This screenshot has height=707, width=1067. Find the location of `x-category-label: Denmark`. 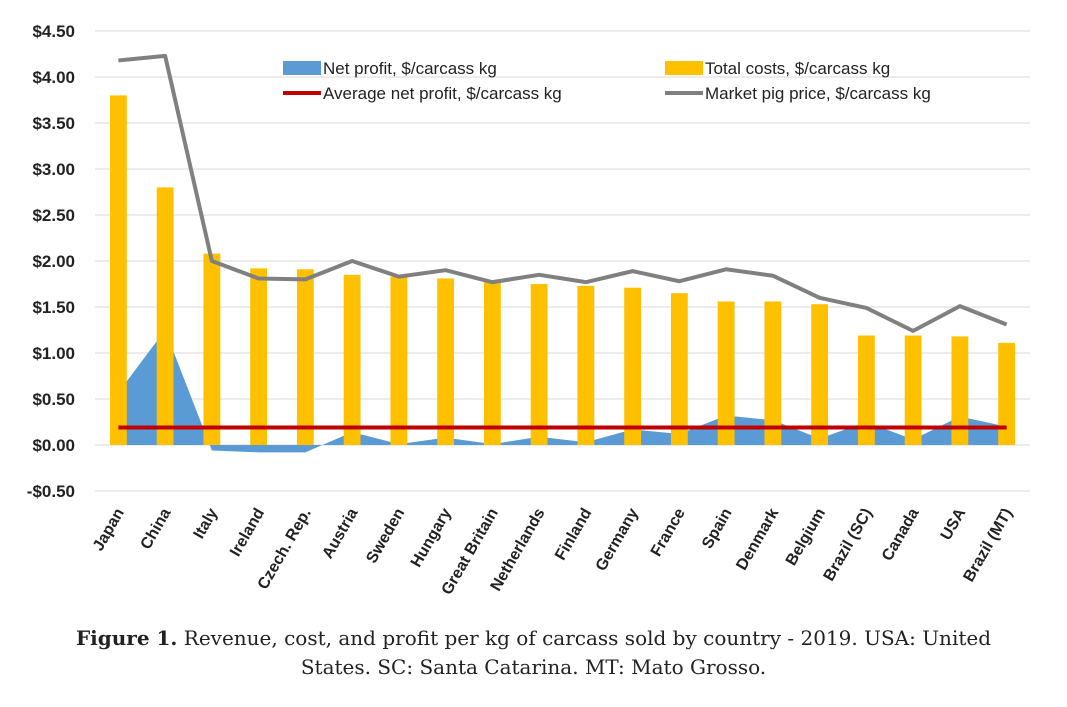

x-category-label: Denmark is located at coordinates (757, 539).